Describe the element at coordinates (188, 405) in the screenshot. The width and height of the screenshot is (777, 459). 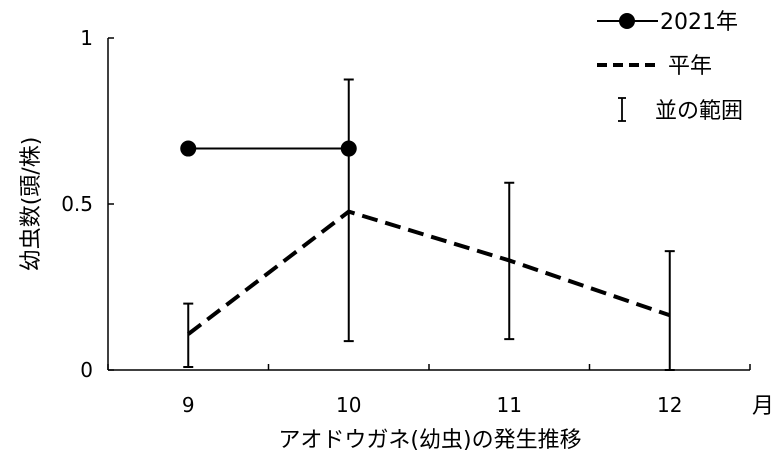
I see `x-tick-label: 9` at that location.